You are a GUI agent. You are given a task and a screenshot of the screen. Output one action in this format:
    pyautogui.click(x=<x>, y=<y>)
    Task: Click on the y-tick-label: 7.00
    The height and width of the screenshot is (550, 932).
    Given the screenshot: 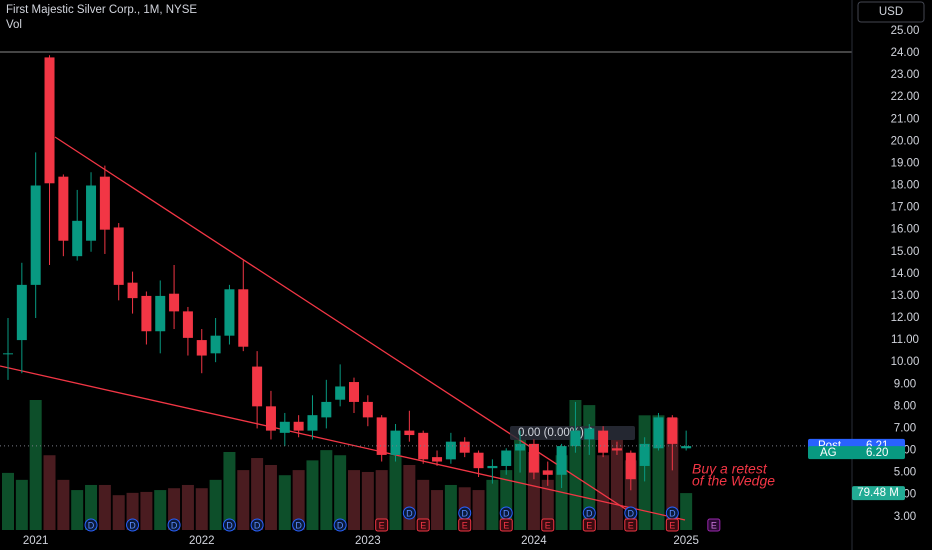 What is the action you would take?
    pyautogui.click(x=905, y=428)
    